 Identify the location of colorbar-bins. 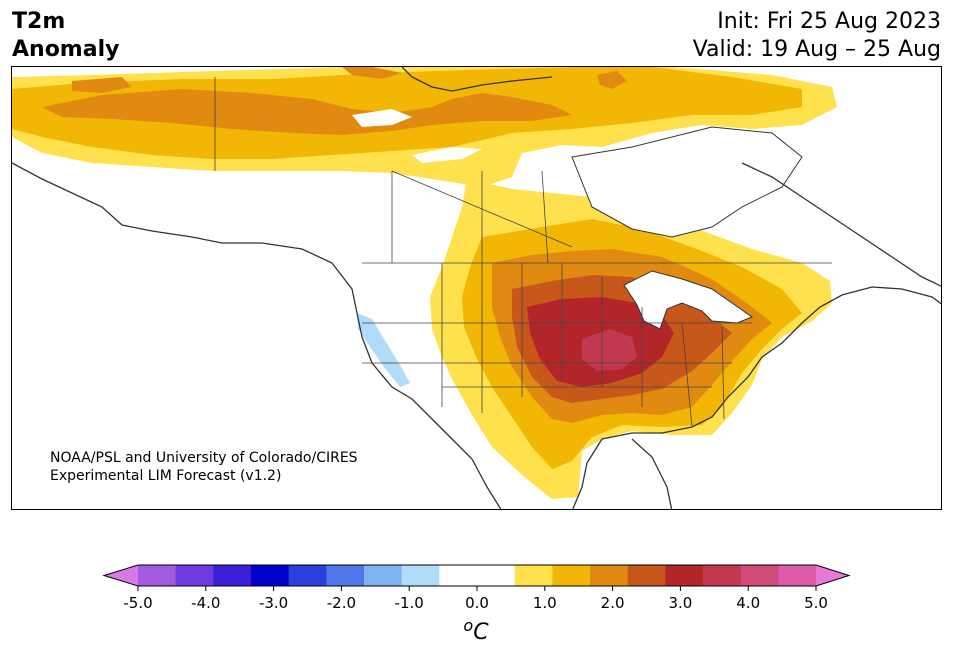
(476, 575).